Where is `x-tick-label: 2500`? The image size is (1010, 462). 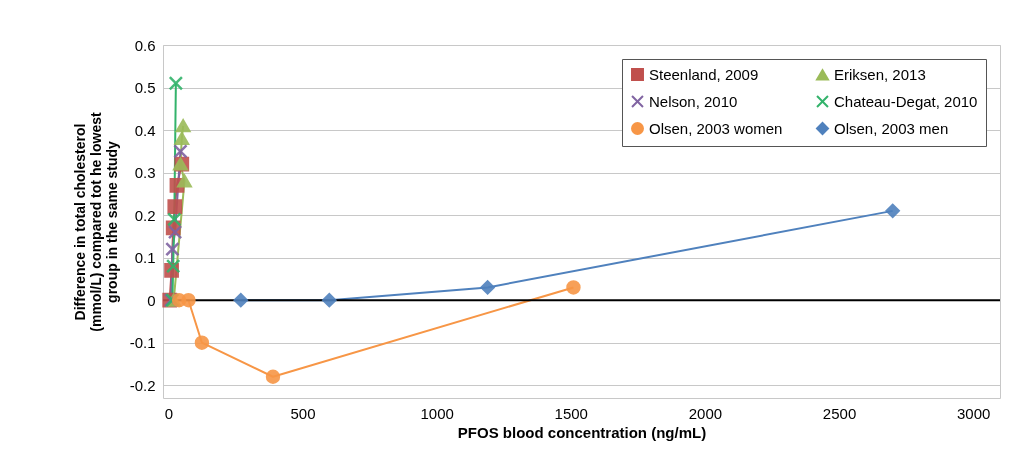 x-tick-label: 2500 is located at coordinates (839, 413).